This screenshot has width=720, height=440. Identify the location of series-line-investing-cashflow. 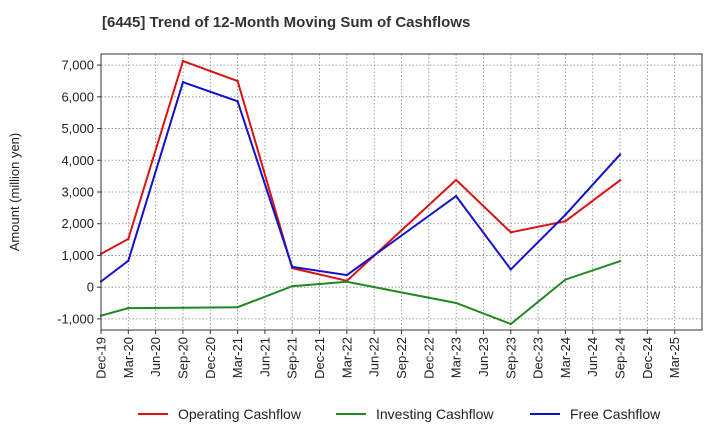
(360, 293).